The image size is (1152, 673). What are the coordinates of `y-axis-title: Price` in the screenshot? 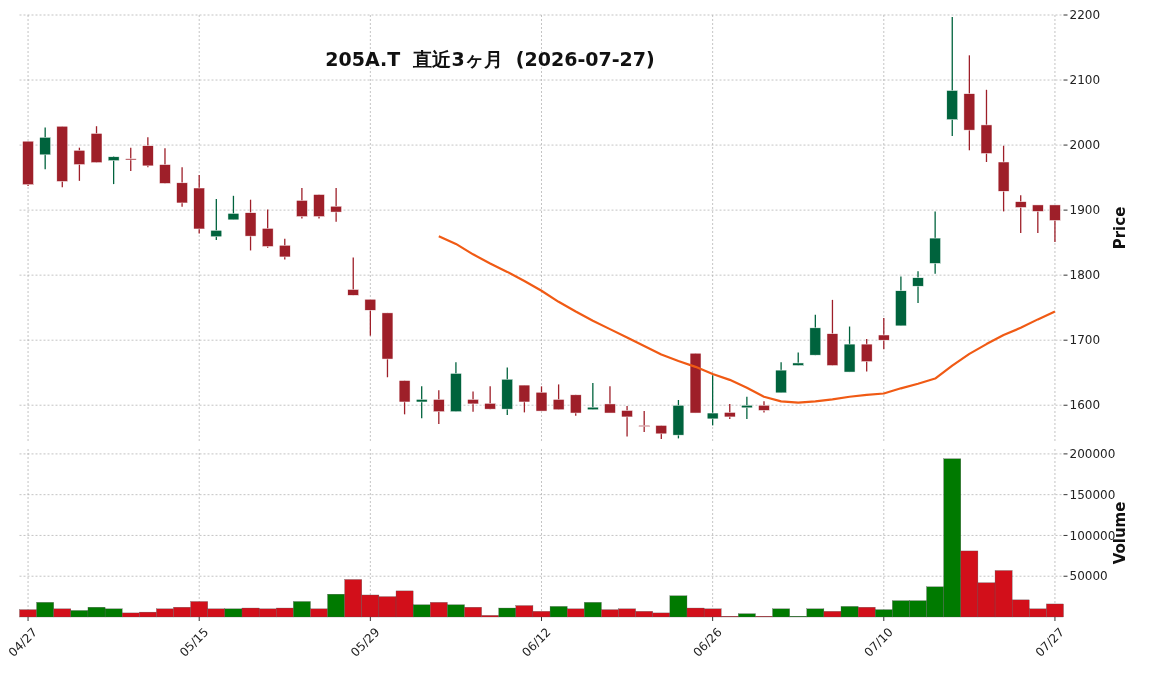 It's located at (1120, 228).